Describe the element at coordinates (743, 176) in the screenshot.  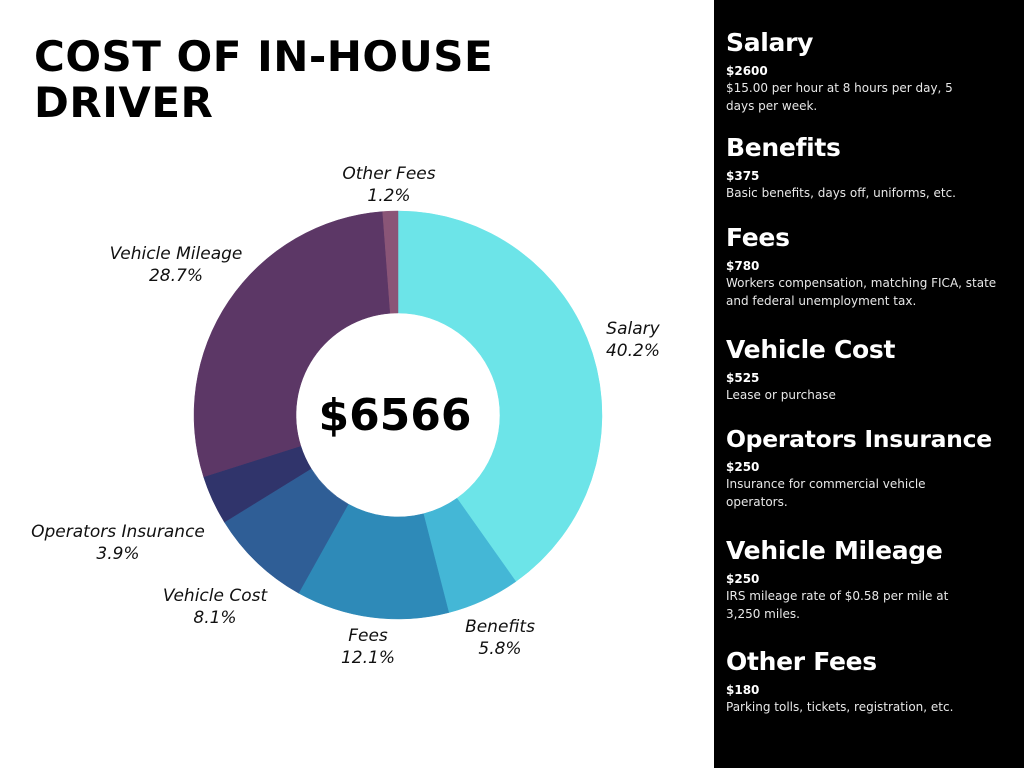
I see `item-amount: $375` at that location.